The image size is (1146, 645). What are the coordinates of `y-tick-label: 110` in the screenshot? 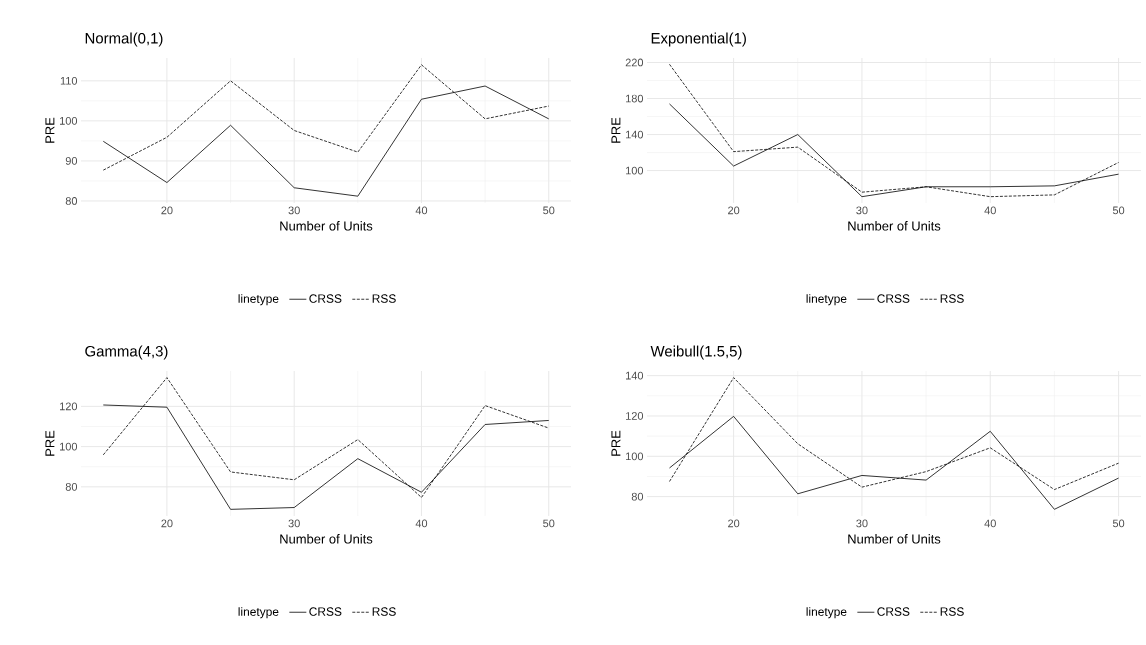 It's located at (69, 80).